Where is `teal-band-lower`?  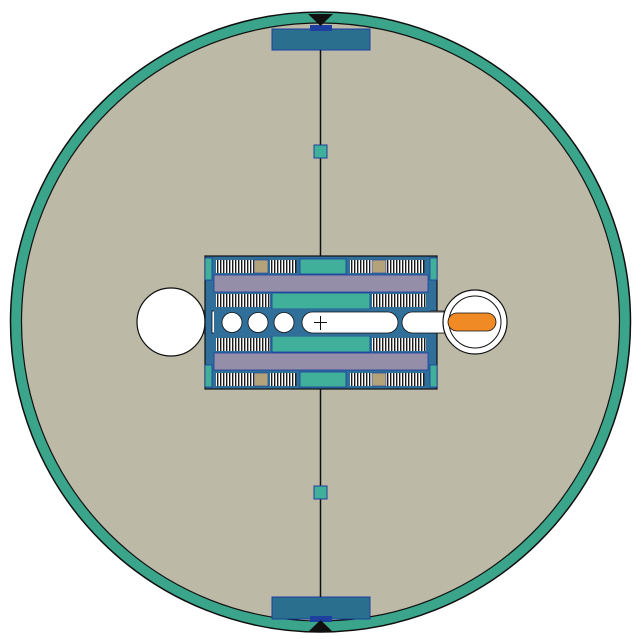
teal-band-lower is located at coordinates (321, 344).